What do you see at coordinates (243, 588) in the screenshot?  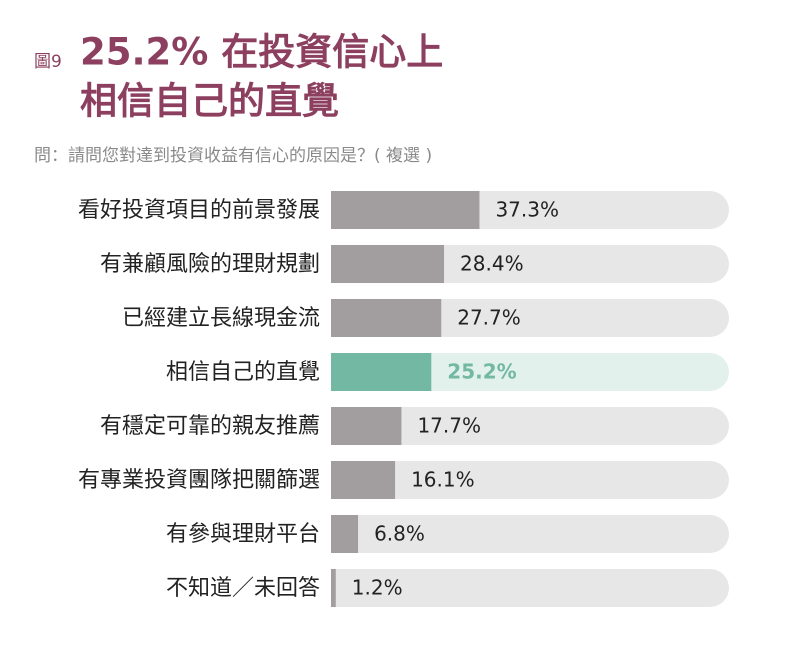 I see `category-label: 不知道／未回答` at bounding box center [243, 588].